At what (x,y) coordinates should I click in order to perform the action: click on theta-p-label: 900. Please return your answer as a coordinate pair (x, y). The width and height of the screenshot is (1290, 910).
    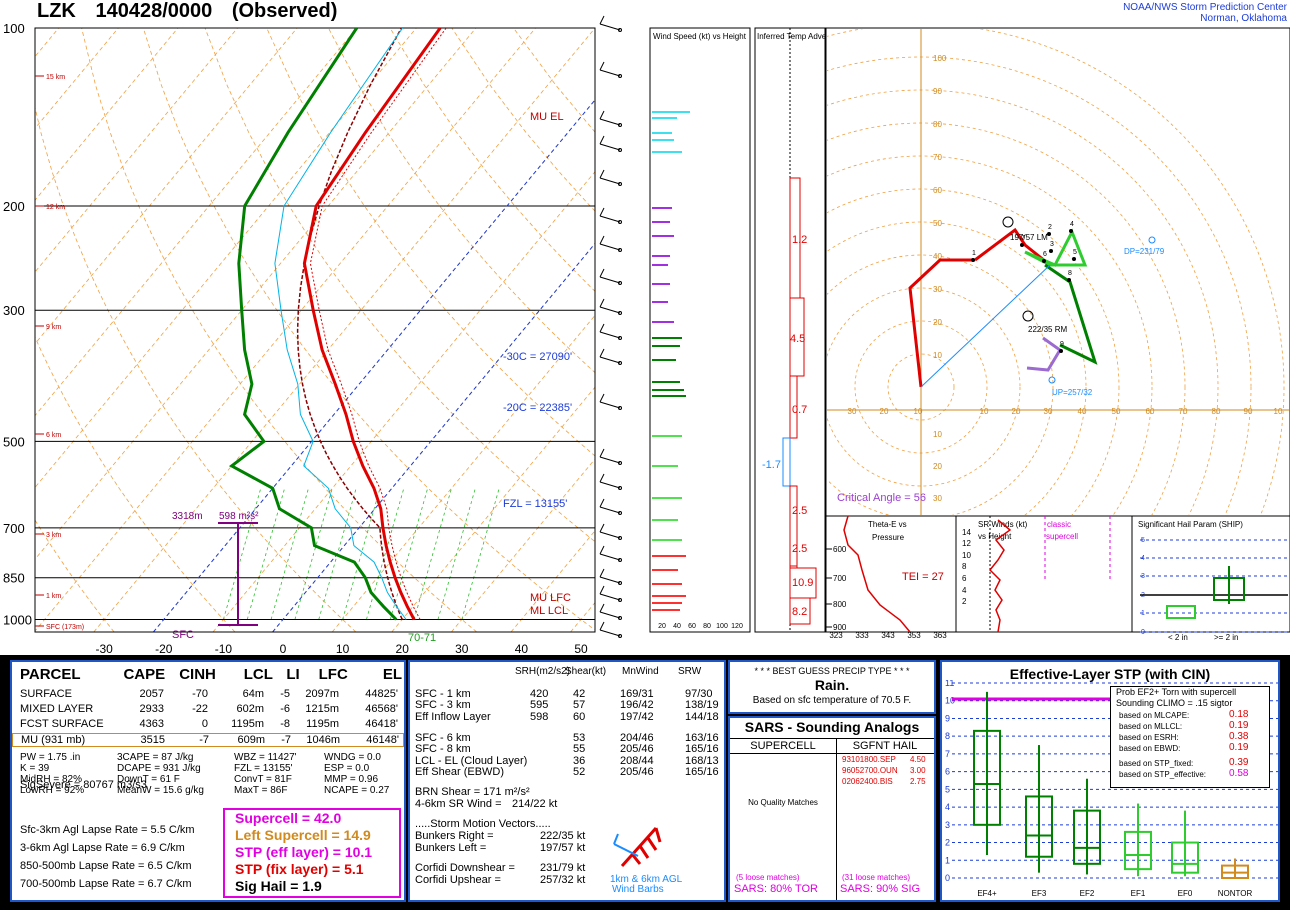
    Looking at the image, I should click on (840, 627).